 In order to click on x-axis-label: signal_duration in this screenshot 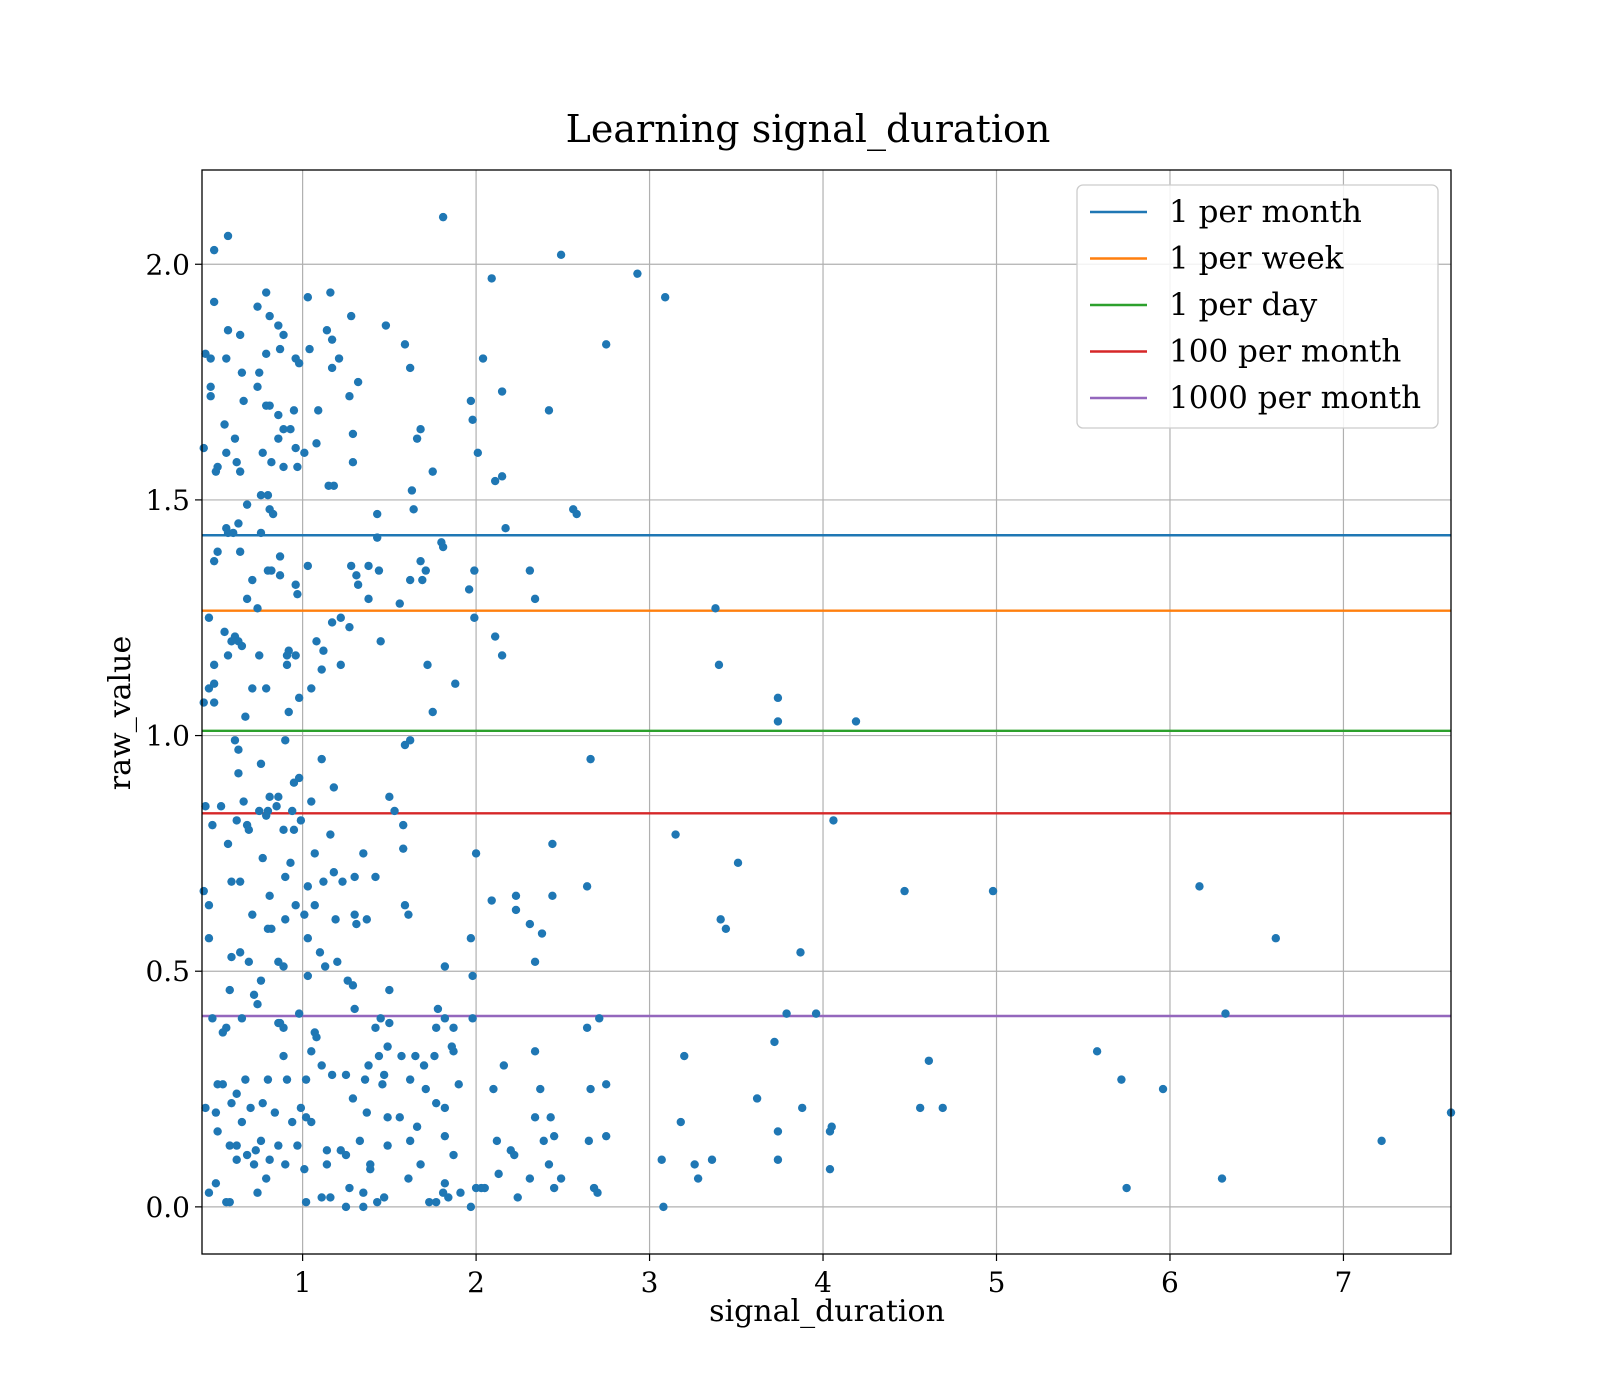, I will do `click(827, 1311)`.